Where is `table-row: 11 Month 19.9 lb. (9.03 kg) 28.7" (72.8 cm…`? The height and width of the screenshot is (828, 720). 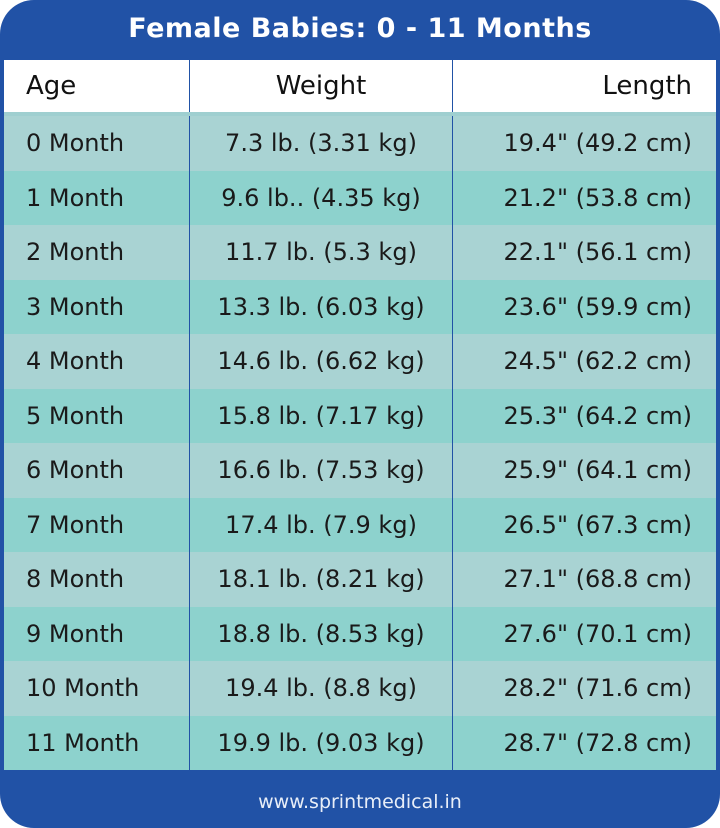
table-row: 11 Month 19.9 lb. (9.03 kg) 28.7" (72.8 cm… is located at coordinates (360, 742).